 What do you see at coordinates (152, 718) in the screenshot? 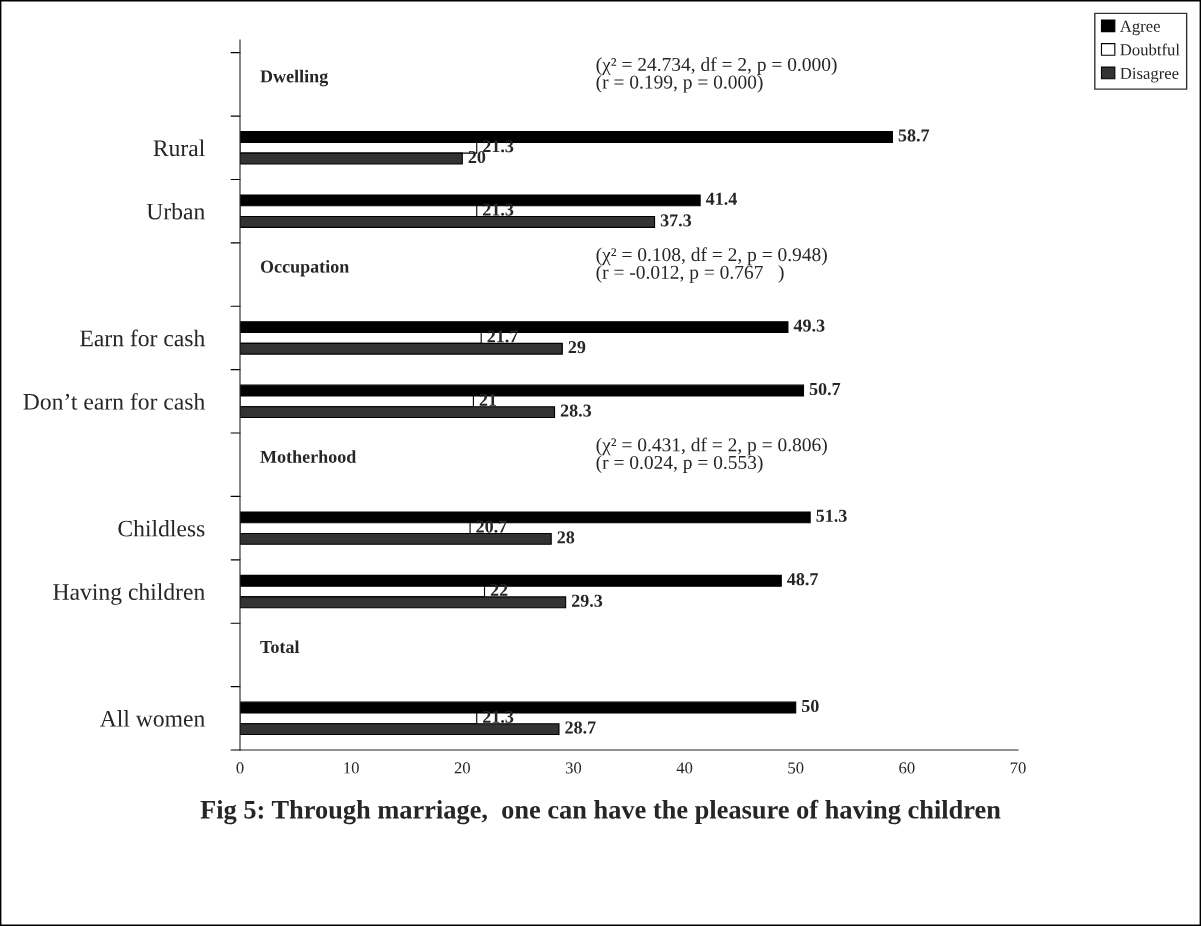
I see `y-tick-label: All women` at bounding box center [152, 718].